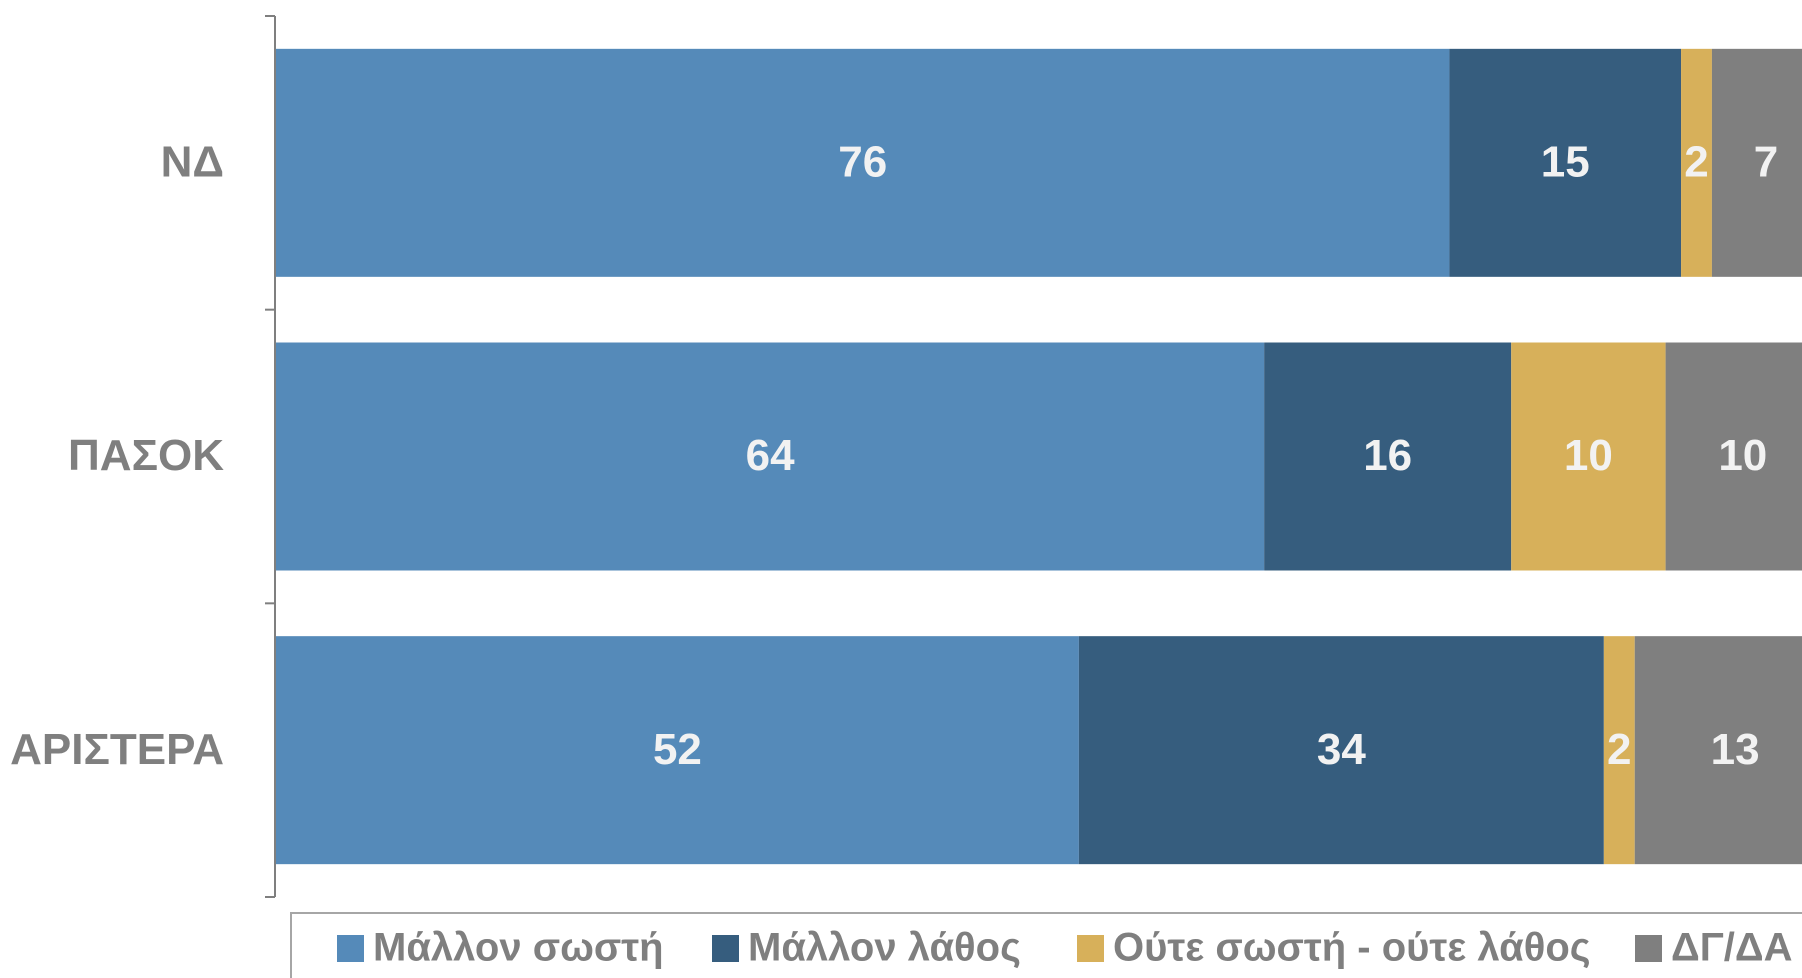 Image resolution: width=1802 pixels, height=978 pixels. I want to click on data-label: 52, so click(677, 749).